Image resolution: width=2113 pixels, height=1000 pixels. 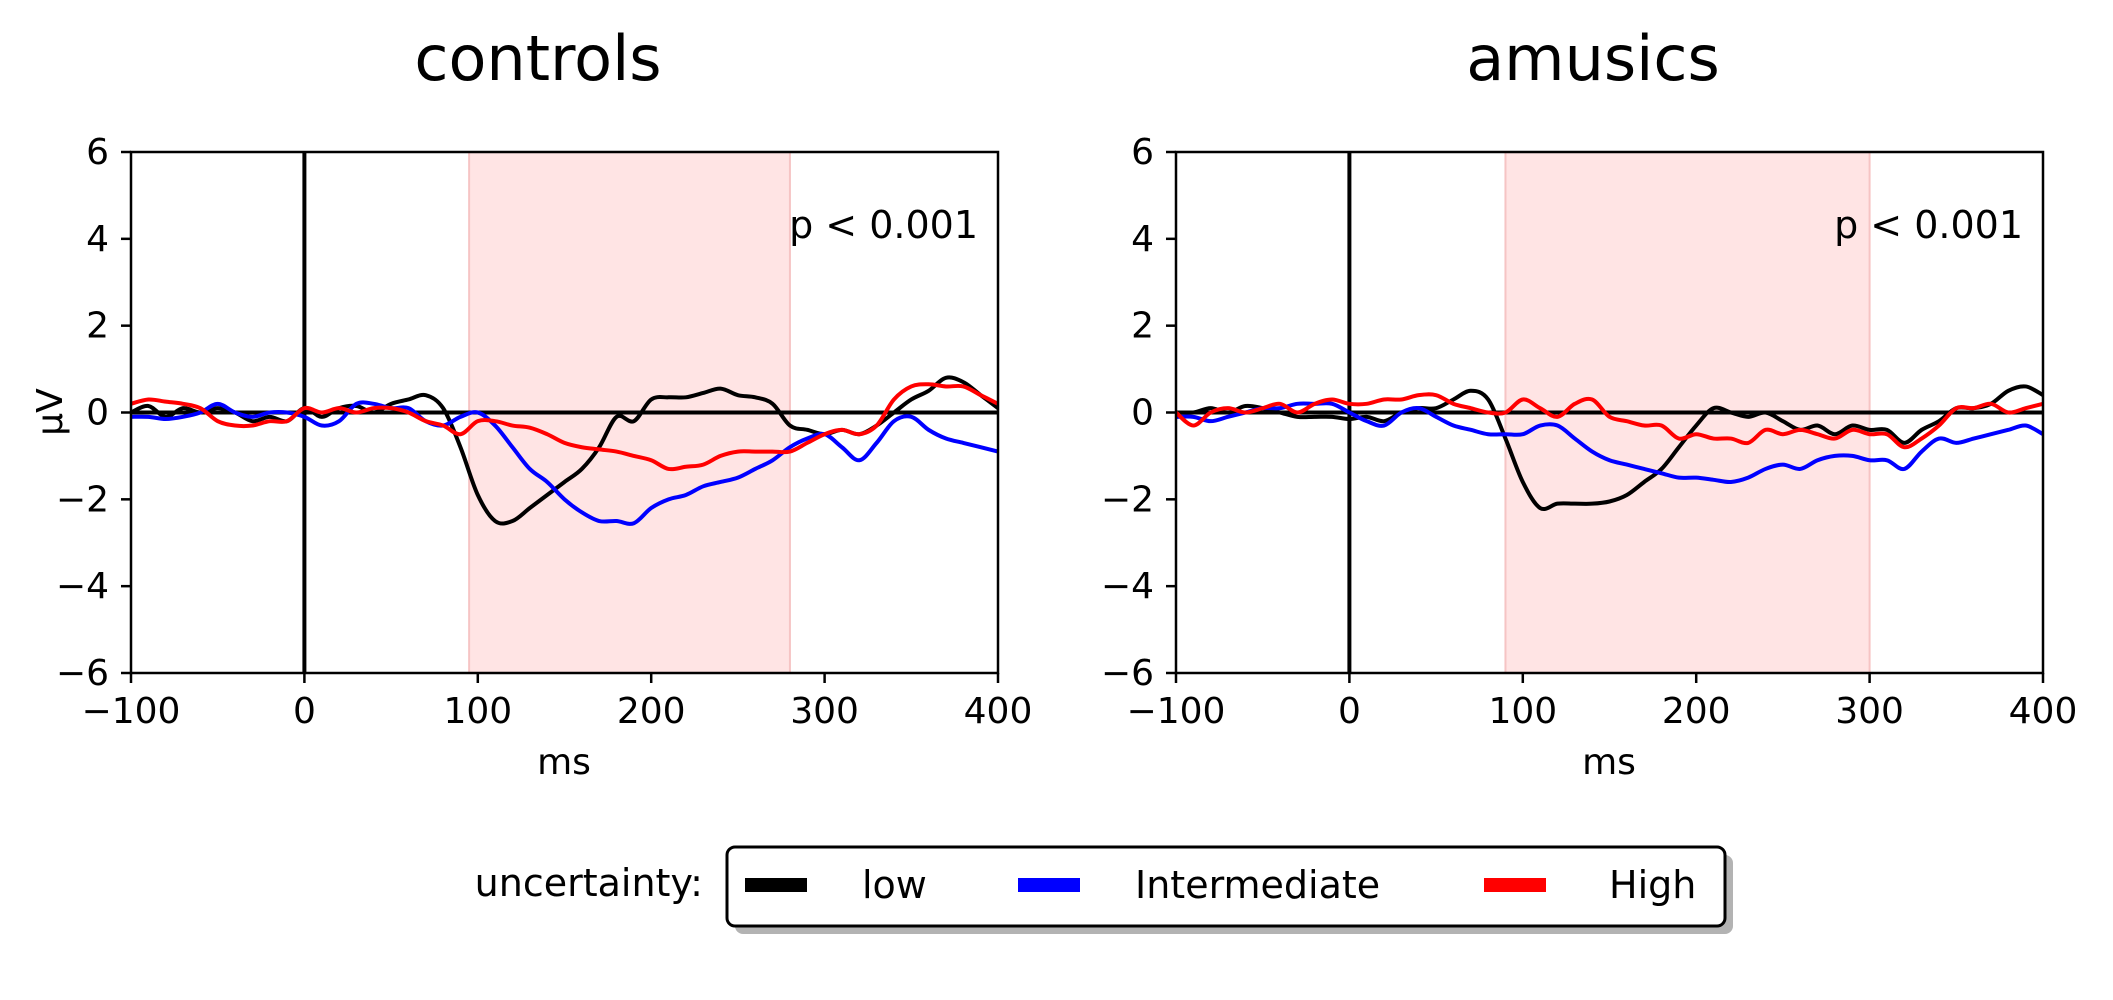 I want to click on y-tick-label-amusics: 6, so click(x=1142, y=152).